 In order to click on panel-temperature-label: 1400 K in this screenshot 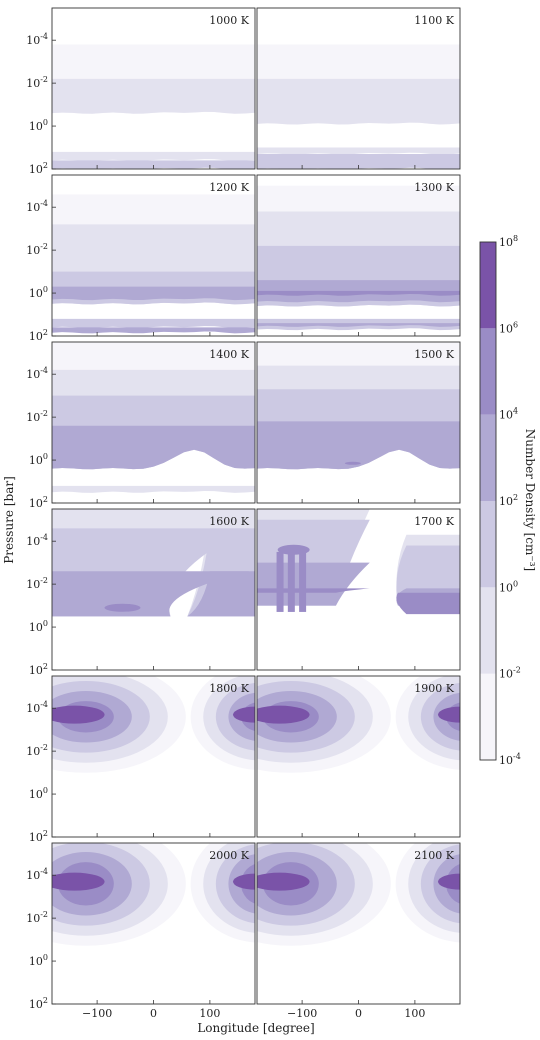, I will do `click(229, 354)`.